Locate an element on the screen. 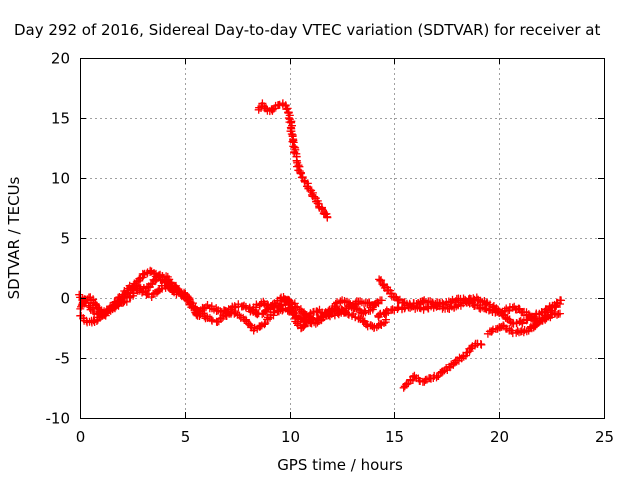 The height and width of the screenshot is (480, 640). series-arc-h is located at coordinates (469, 310).